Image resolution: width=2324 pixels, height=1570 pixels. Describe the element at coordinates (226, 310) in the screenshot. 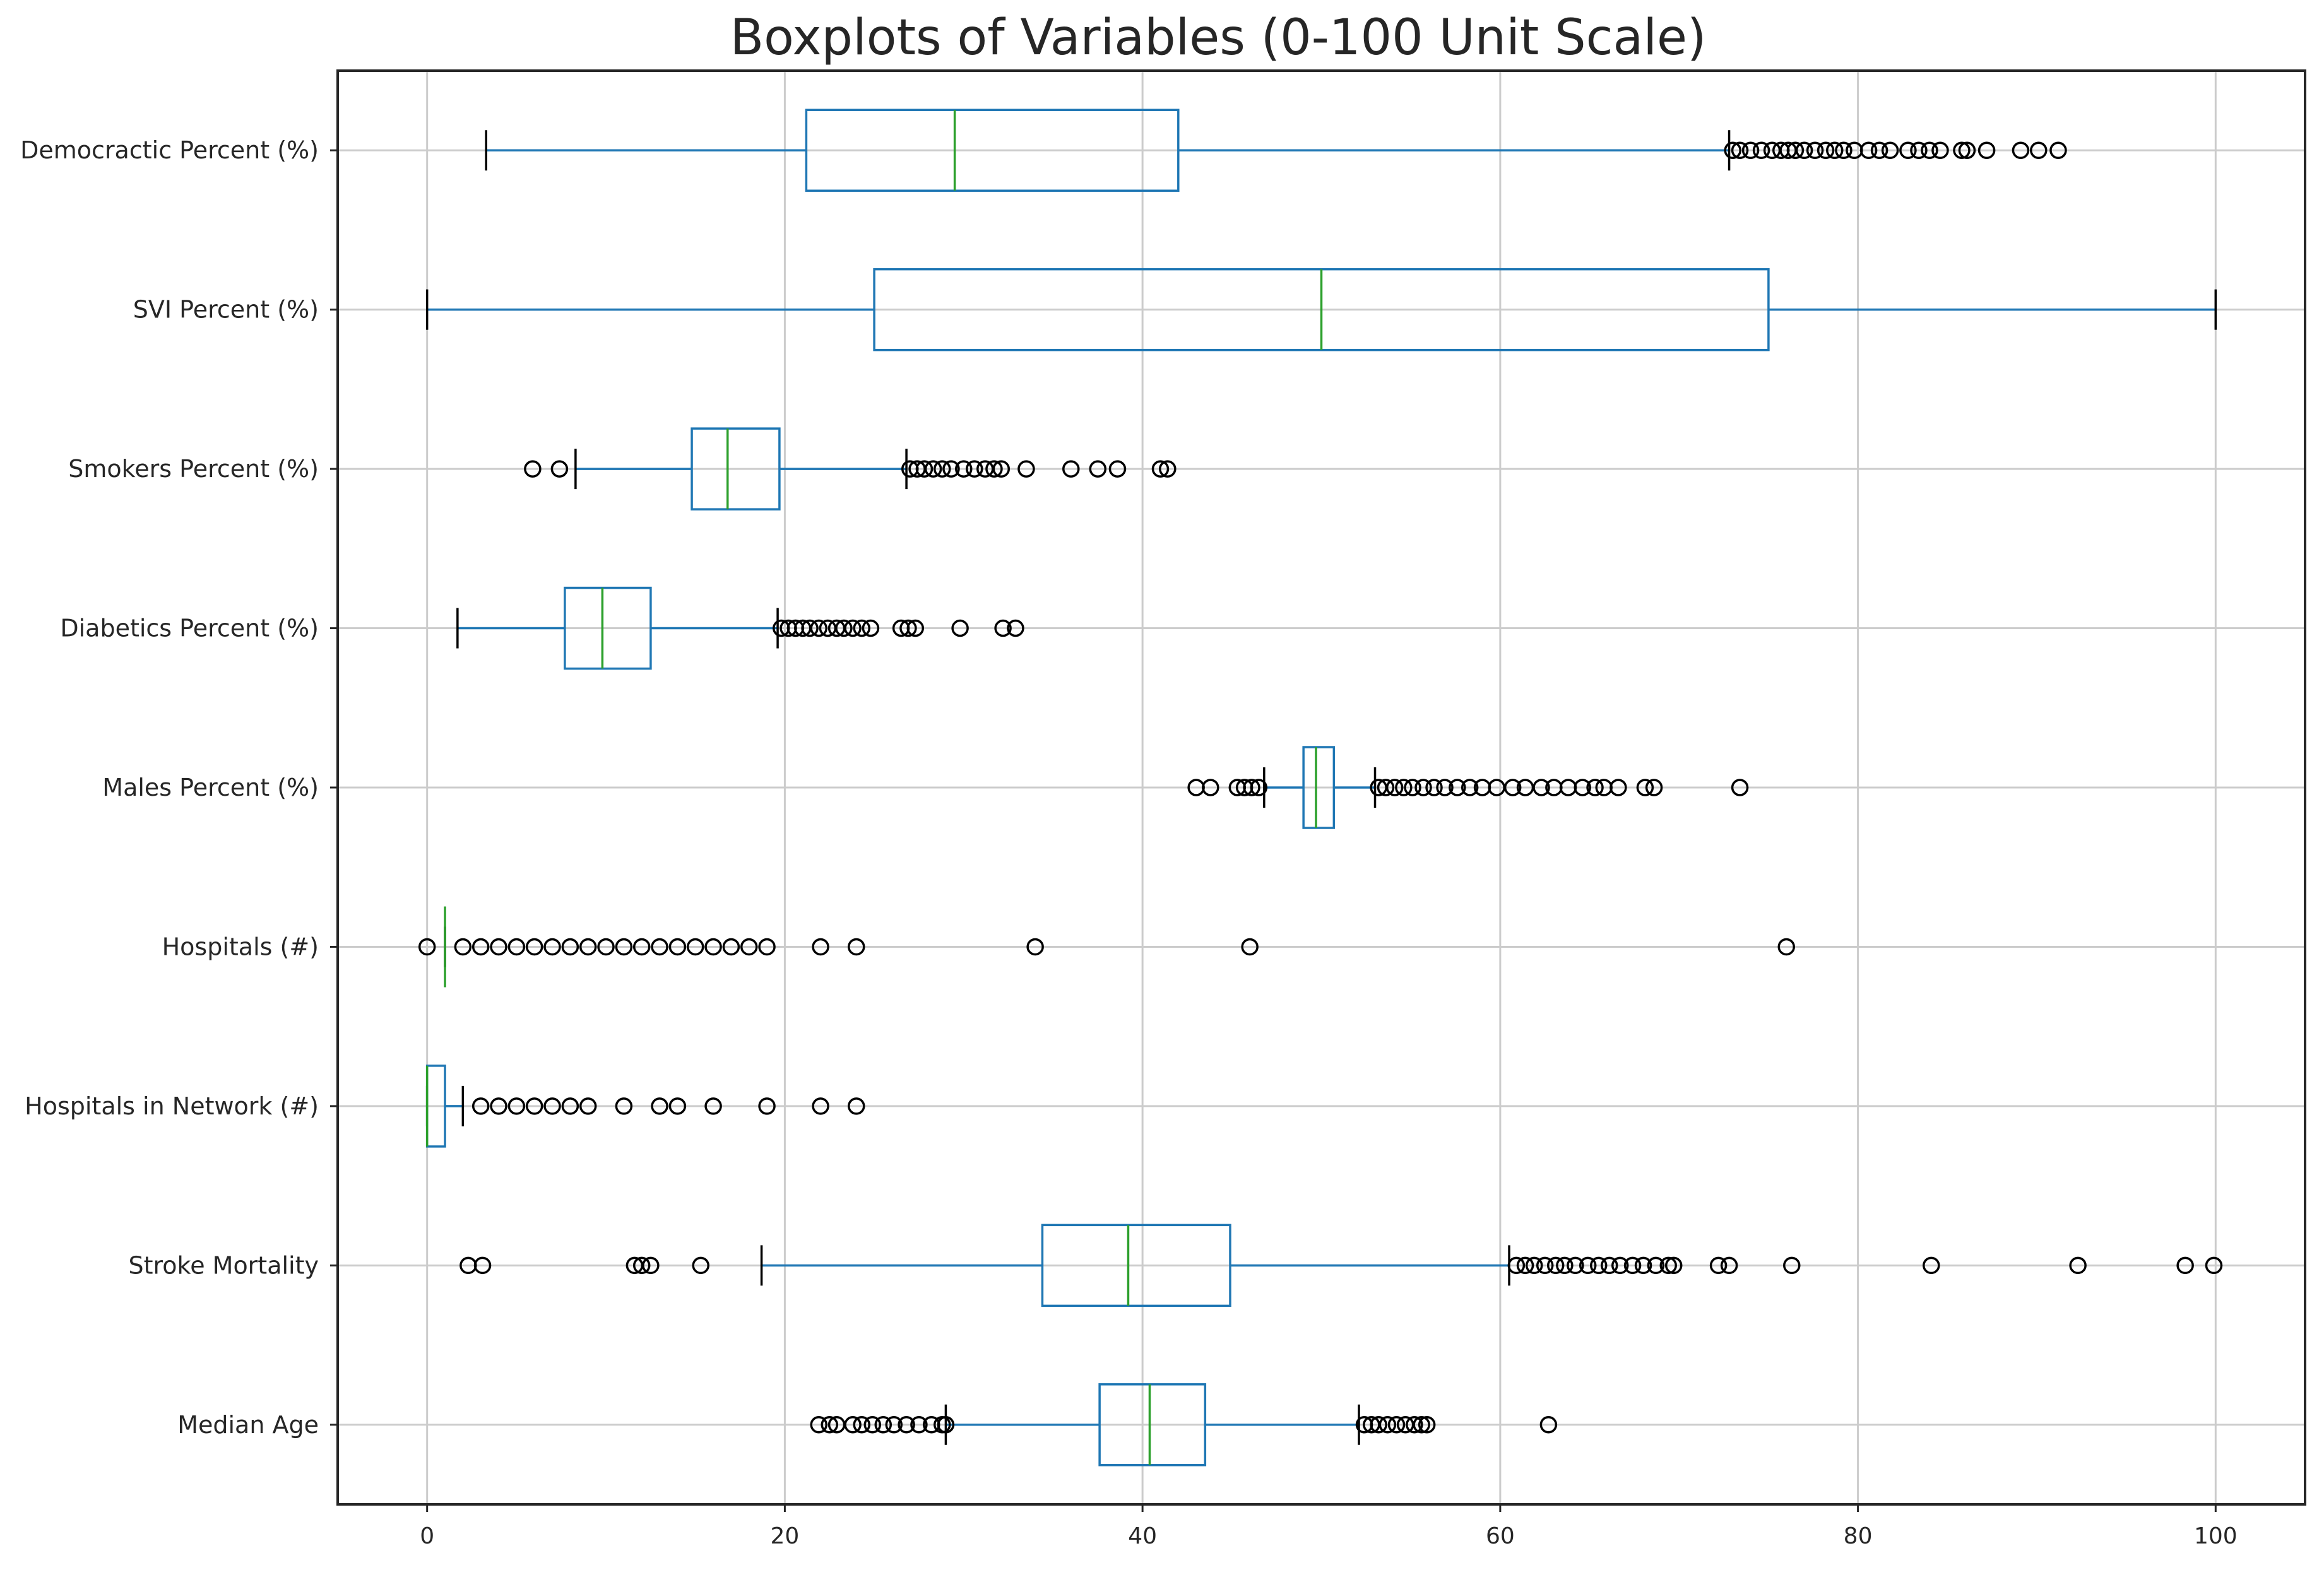

I see `y-tick-label: SVI Percent (%)` at that location.